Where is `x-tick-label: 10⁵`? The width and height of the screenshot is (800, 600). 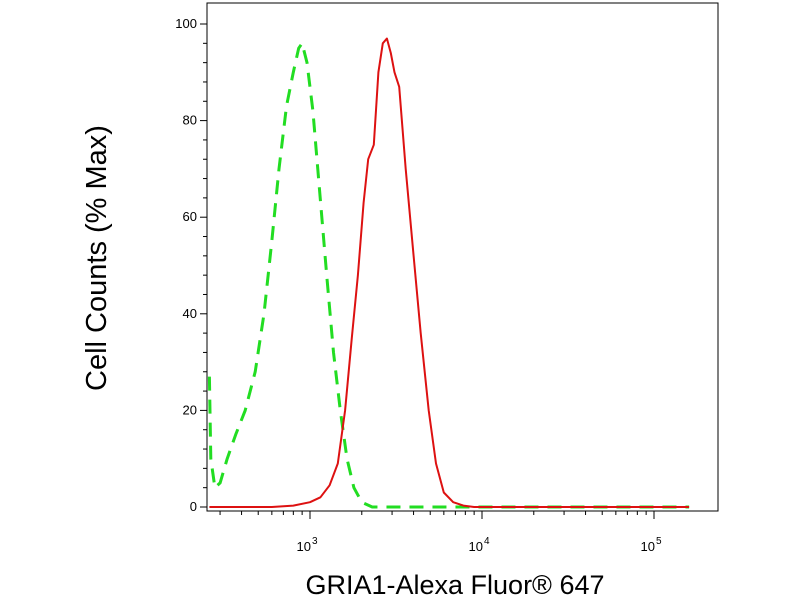 x-tick-label: 10⁵ is located at coordinates (650, 545).